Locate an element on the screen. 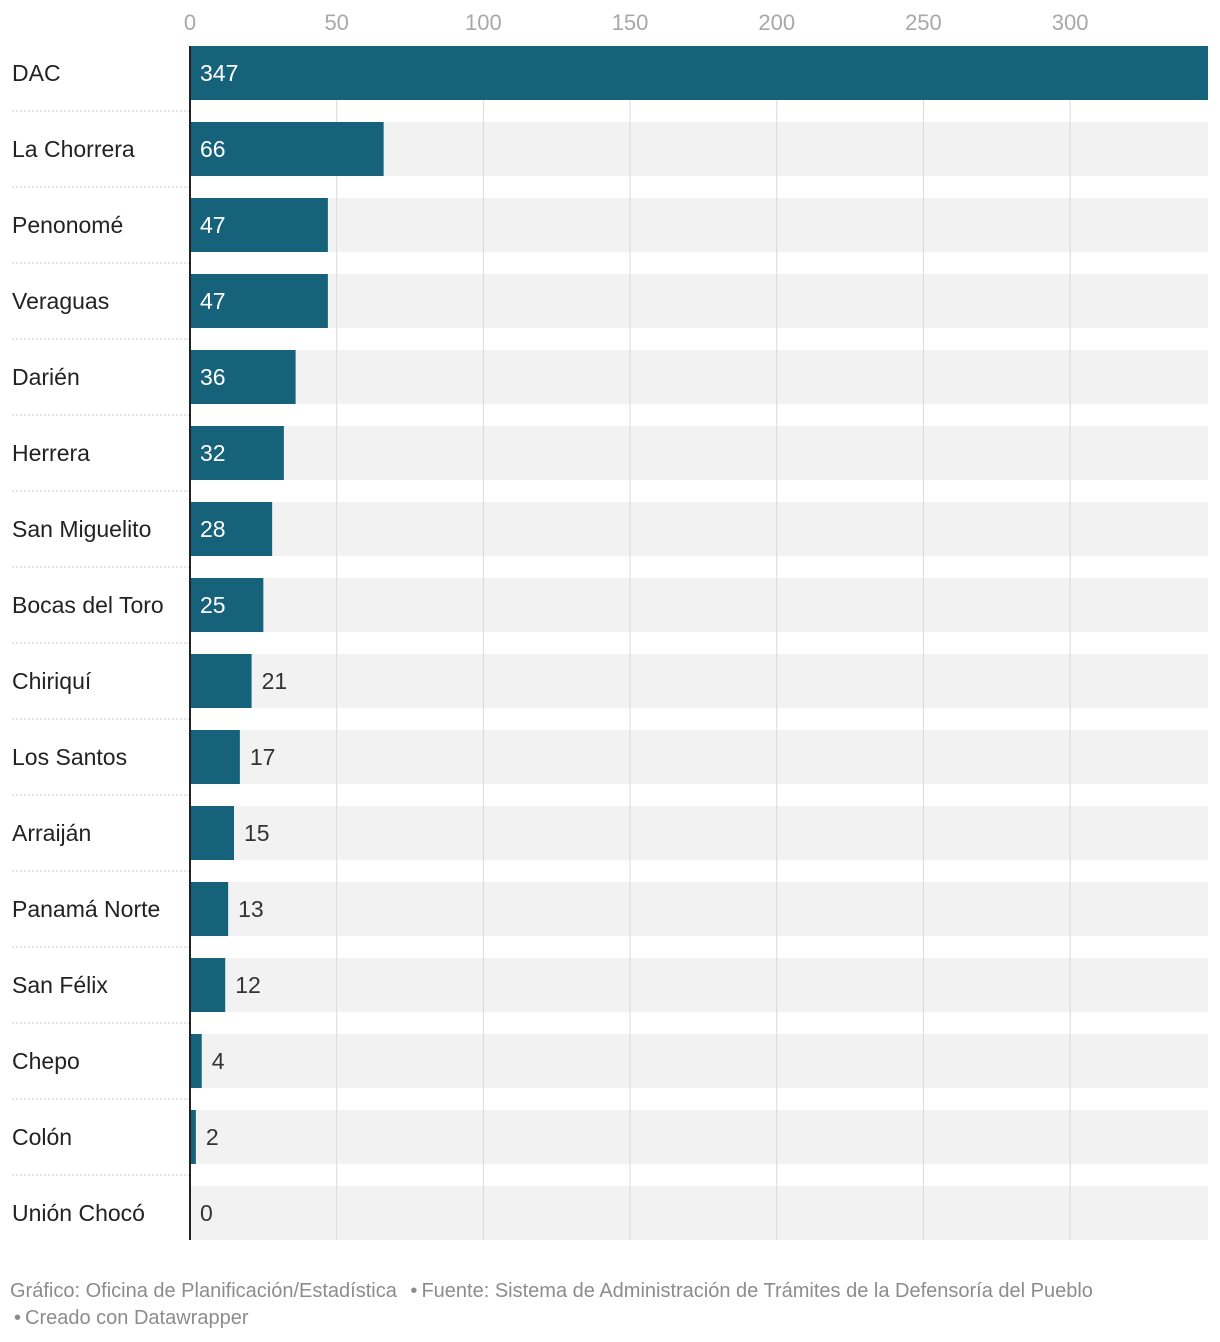  category-label: Panamá Norte is located at coordinates (86, 909).